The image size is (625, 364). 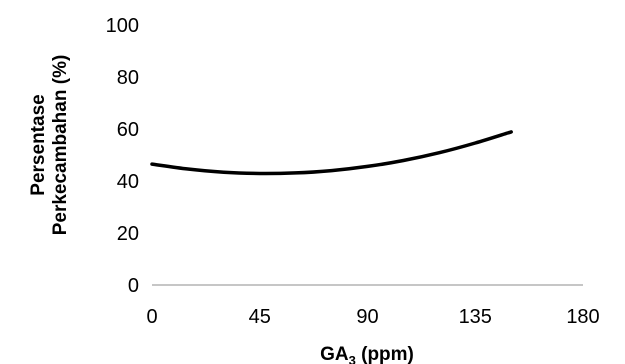 I want to click on series-group, so click(x=331, y=153).